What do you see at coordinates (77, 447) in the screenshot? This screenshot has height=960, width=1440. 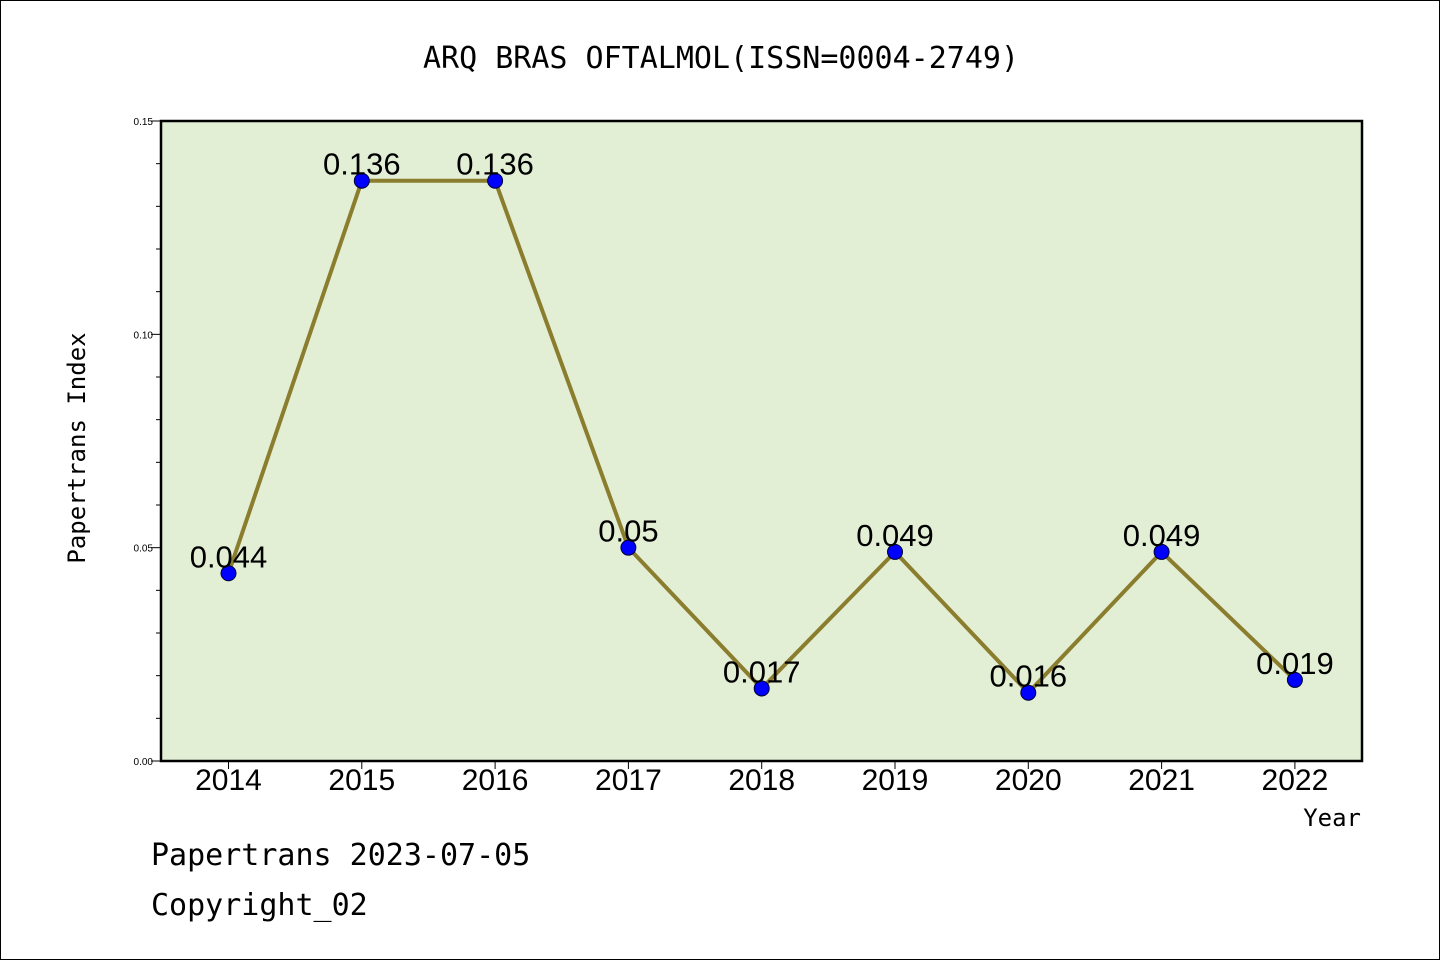 I see `y-axis-title: Papertrans Index` at bounding box center [77, 447].